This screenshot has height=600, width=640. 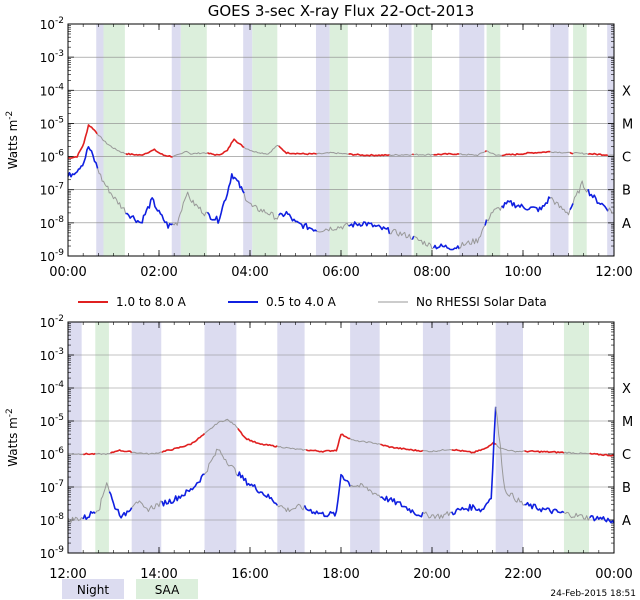 What do you see at coordinates (349, 589) in the screenshot?
I see `footer: Night SAA 24-Feb-2015 18:51` at bounding box center [349, 589].